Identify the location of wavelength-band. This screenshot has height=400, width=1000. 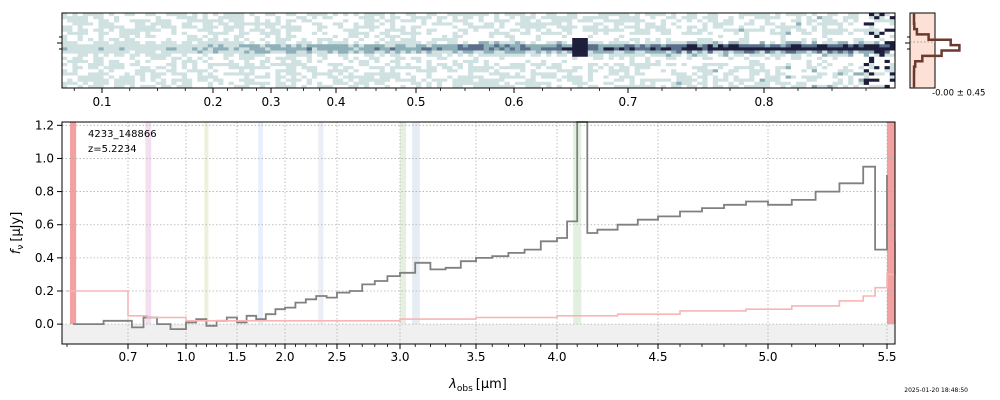
(403, 233).